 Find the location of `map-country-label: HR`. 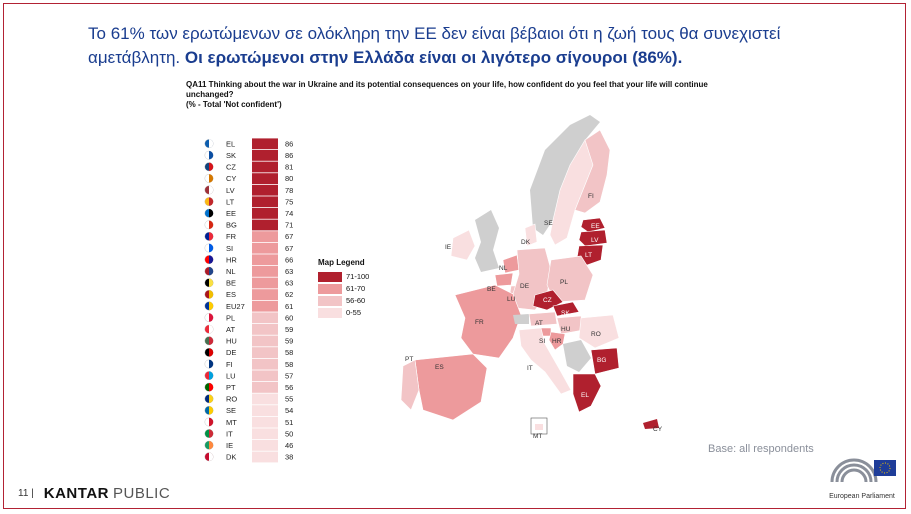

map-country-label: HR is located at coordinates (557, 341).